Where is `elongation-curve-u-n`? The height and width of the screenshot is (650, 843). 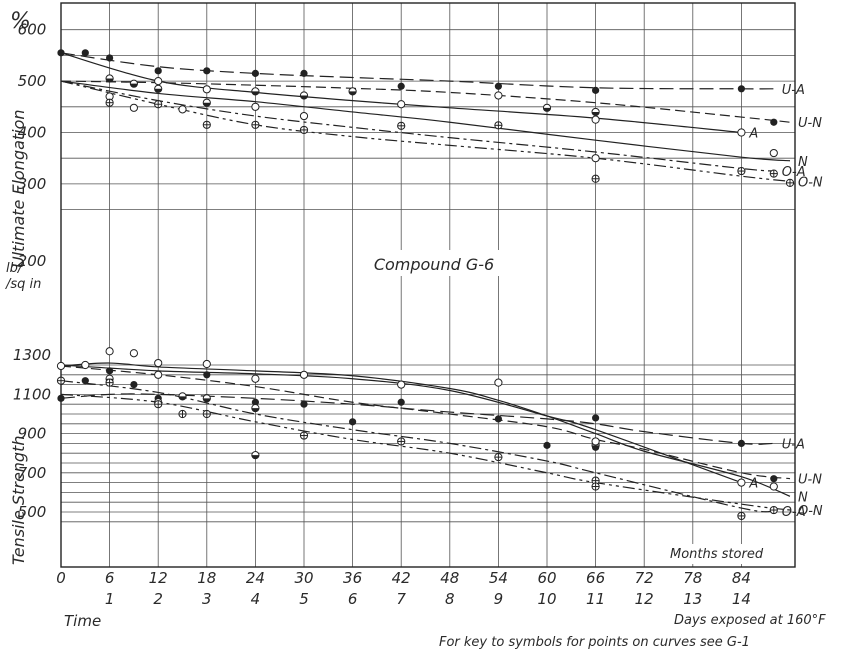
elongation-curve-u-n is located at coordinates (425, 101).